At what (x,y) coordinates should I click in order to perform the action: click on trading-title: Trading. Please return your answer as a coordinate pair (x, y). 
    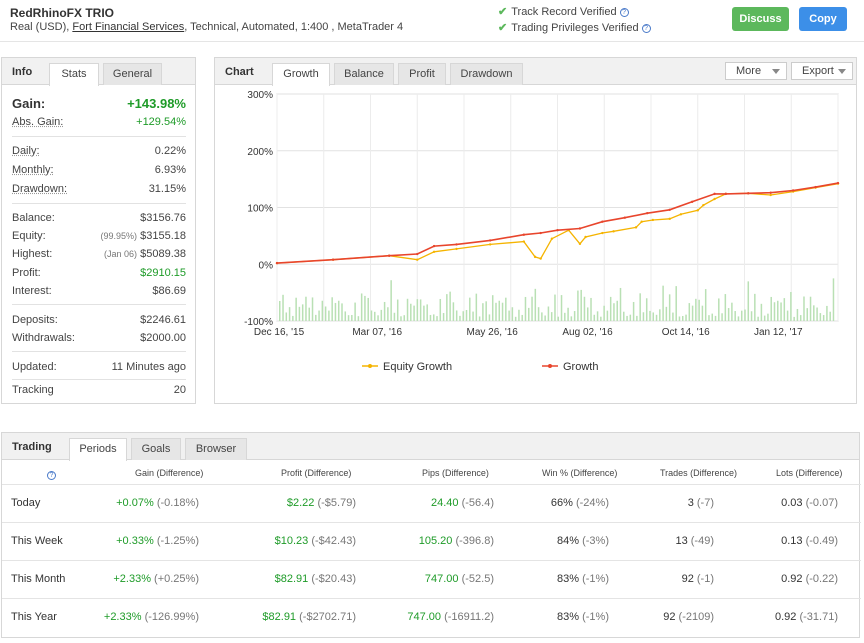
    Looking at the image, I should click on (32, 447).